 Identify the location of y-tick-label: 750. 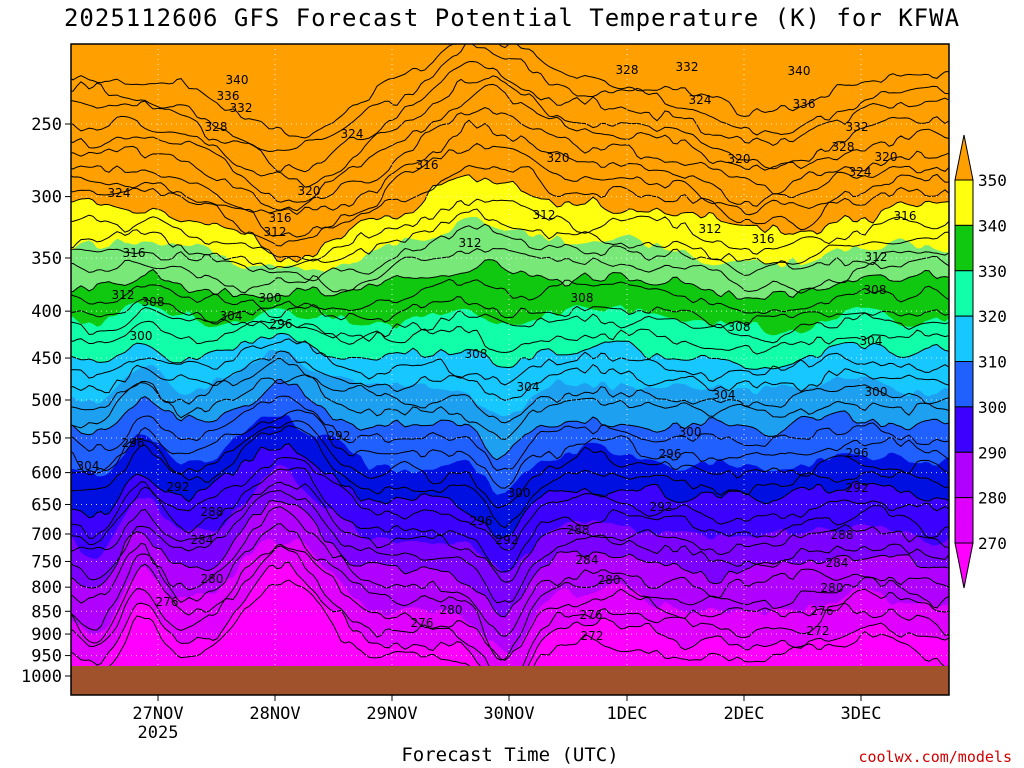
(46, 562).